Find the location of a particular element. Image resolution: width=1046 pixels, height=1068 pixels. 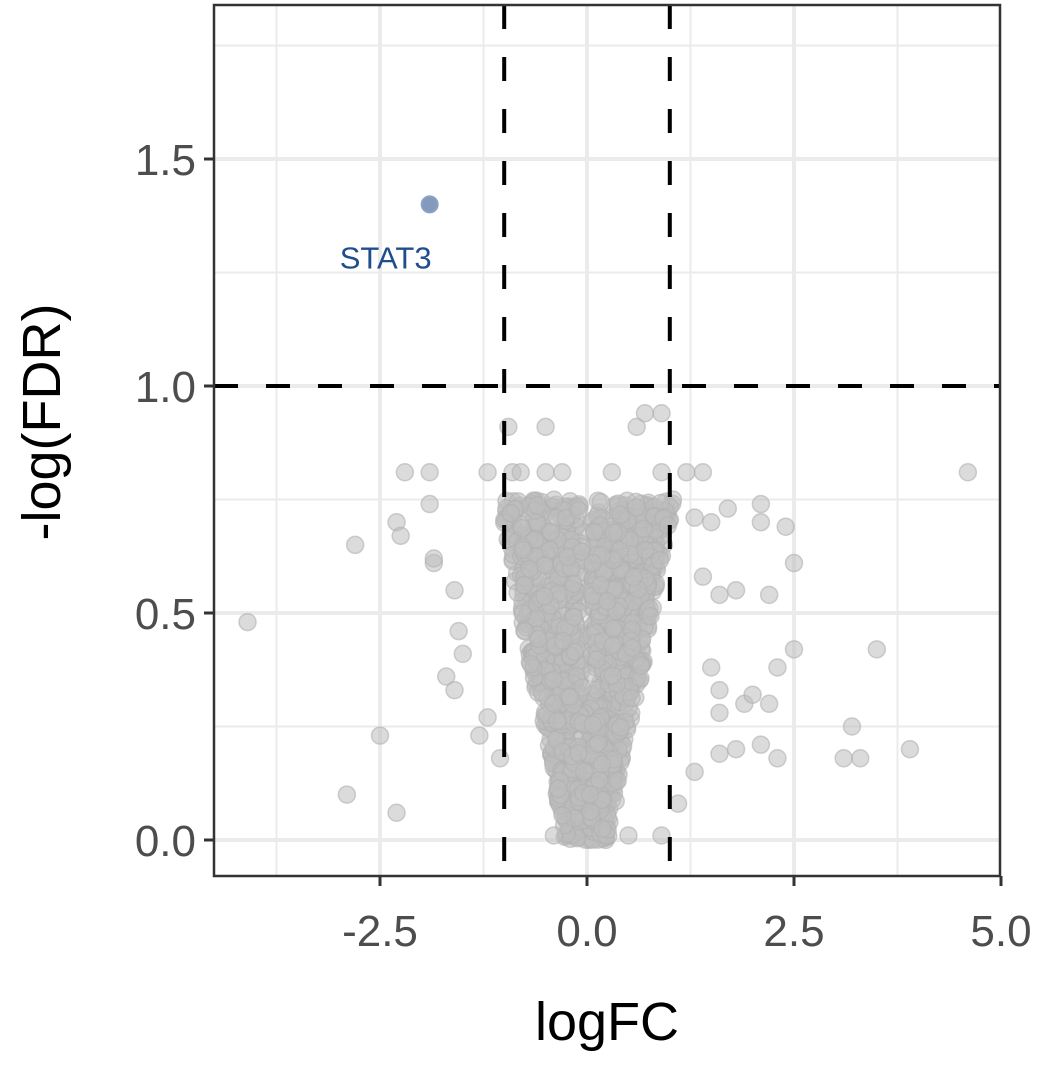

y-tick-label: 0.5 is located at coordinates (165, 614).